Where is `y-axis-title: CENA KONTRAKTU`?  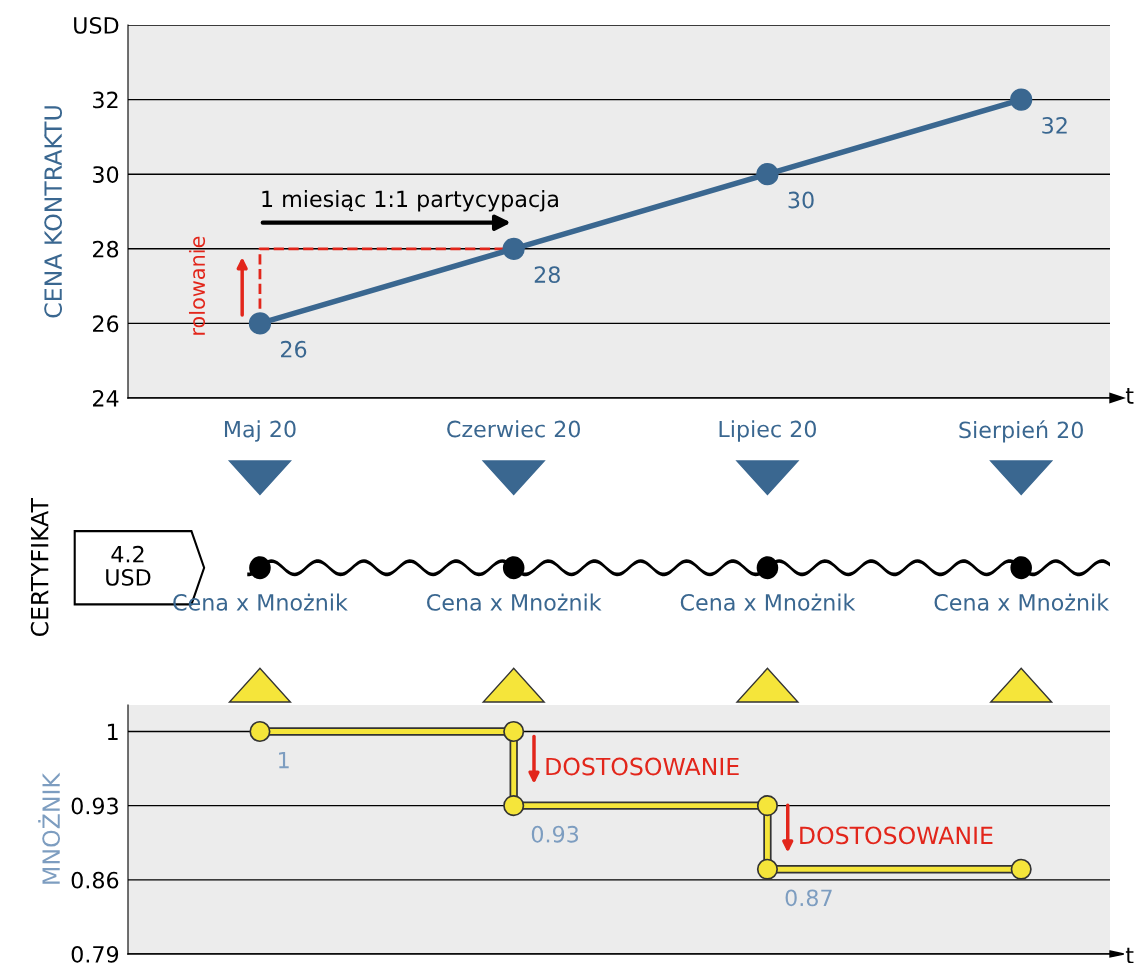
y-axis-title: CENA KONTRAKTU is located at coordinates (53, 212).